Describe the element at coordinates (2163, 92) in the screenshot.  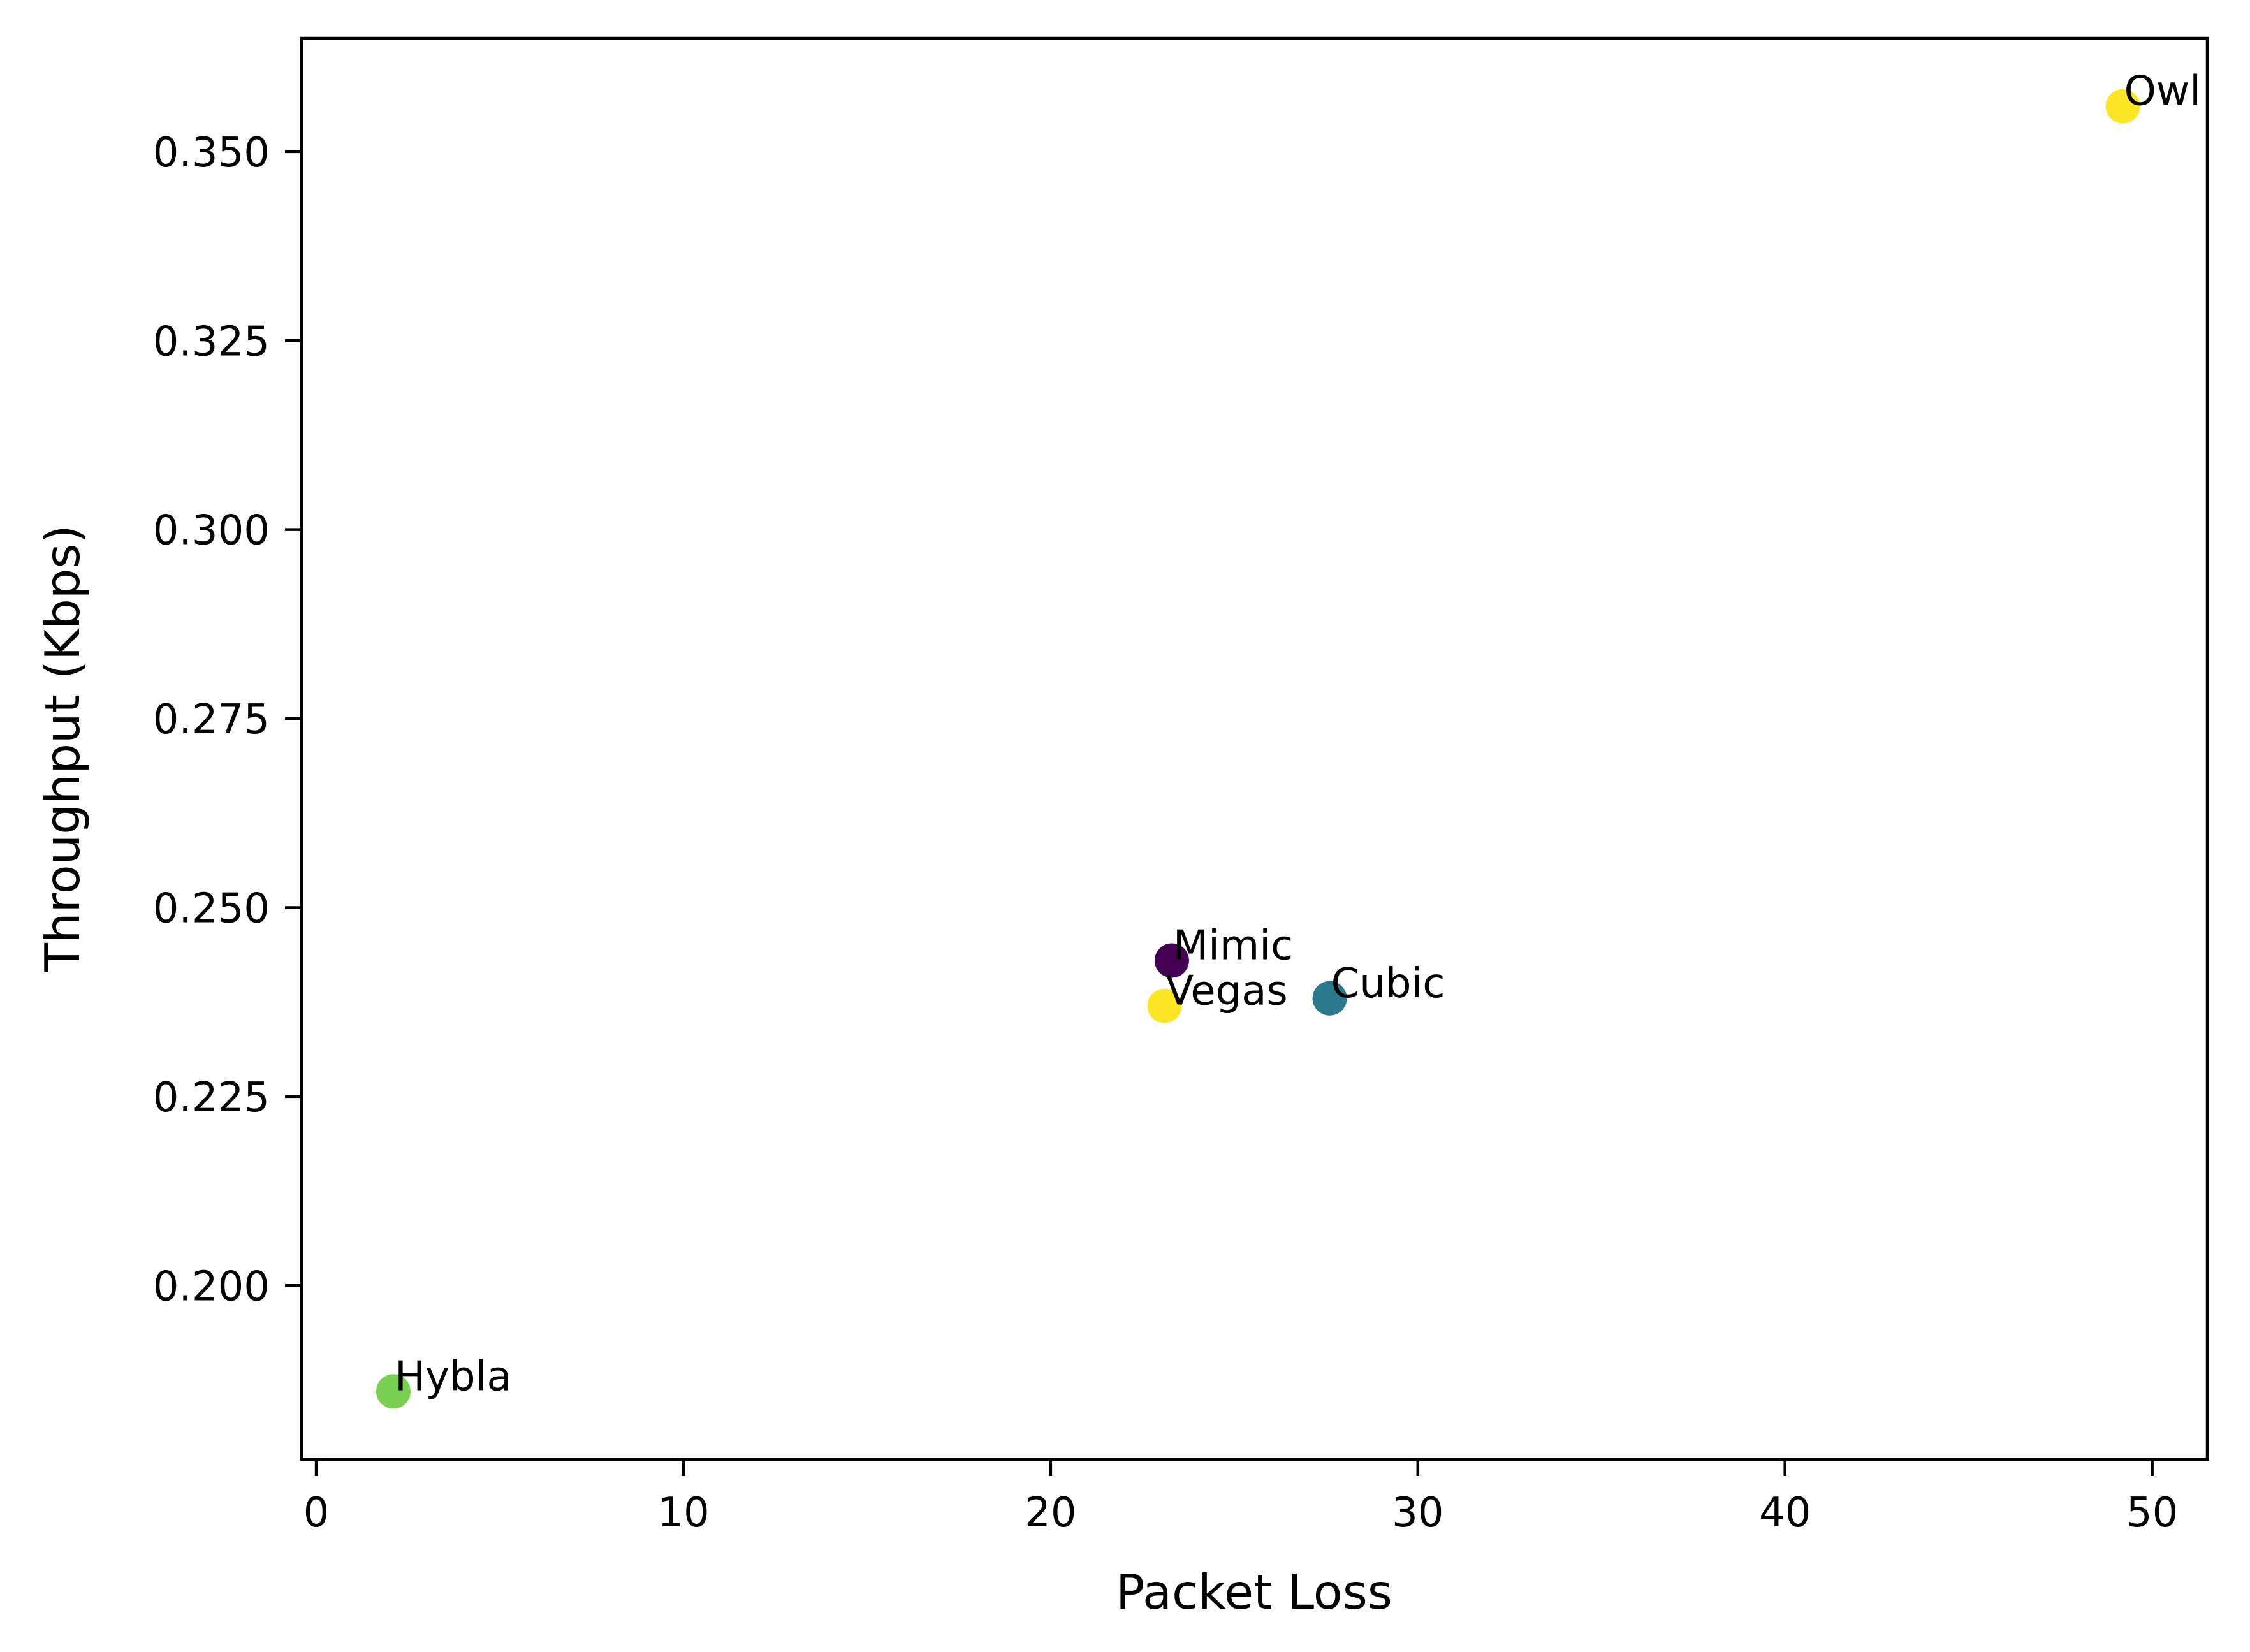
I see `point-label-owl: Owl` at that location.